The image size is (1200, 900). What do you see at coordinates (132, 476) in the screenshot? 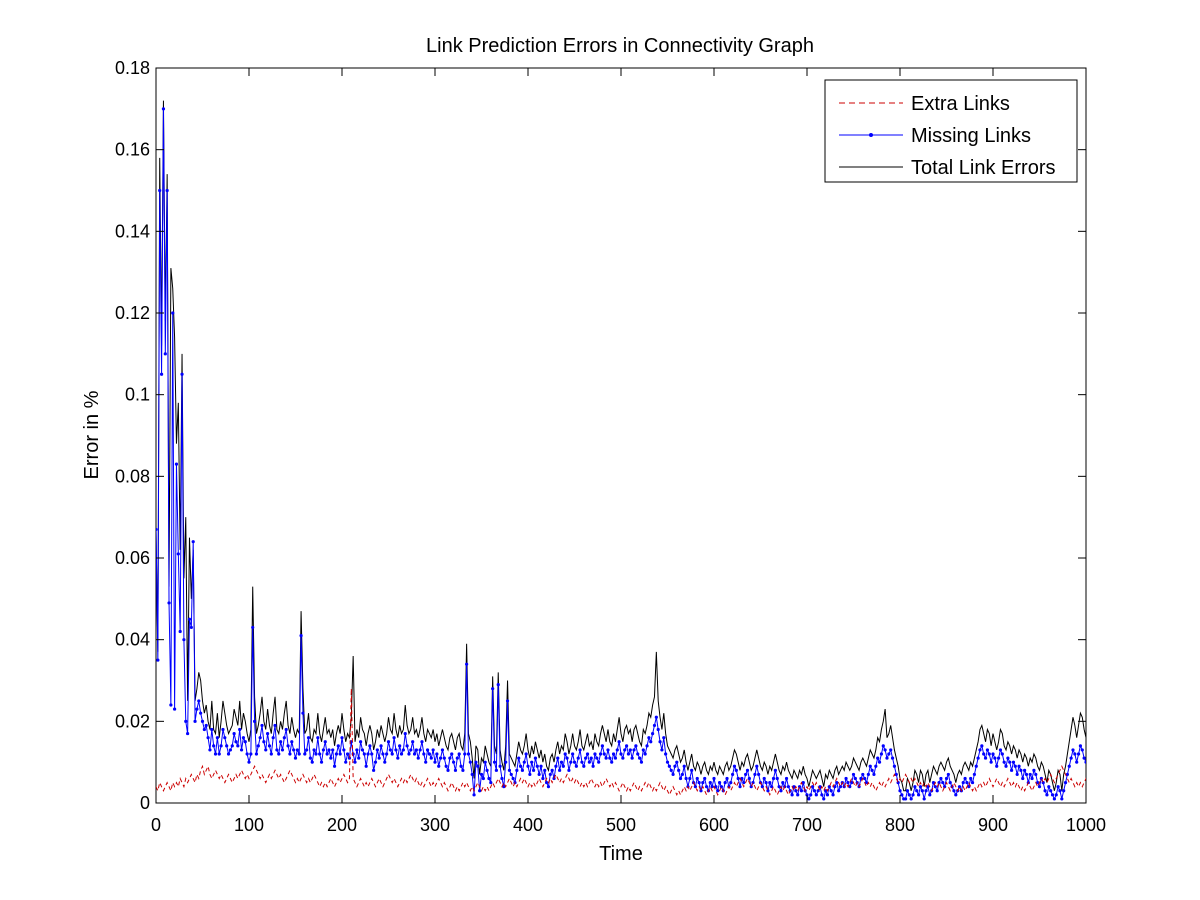
I see `y-tick-label: 0.08` at bounding box center [132, 476].